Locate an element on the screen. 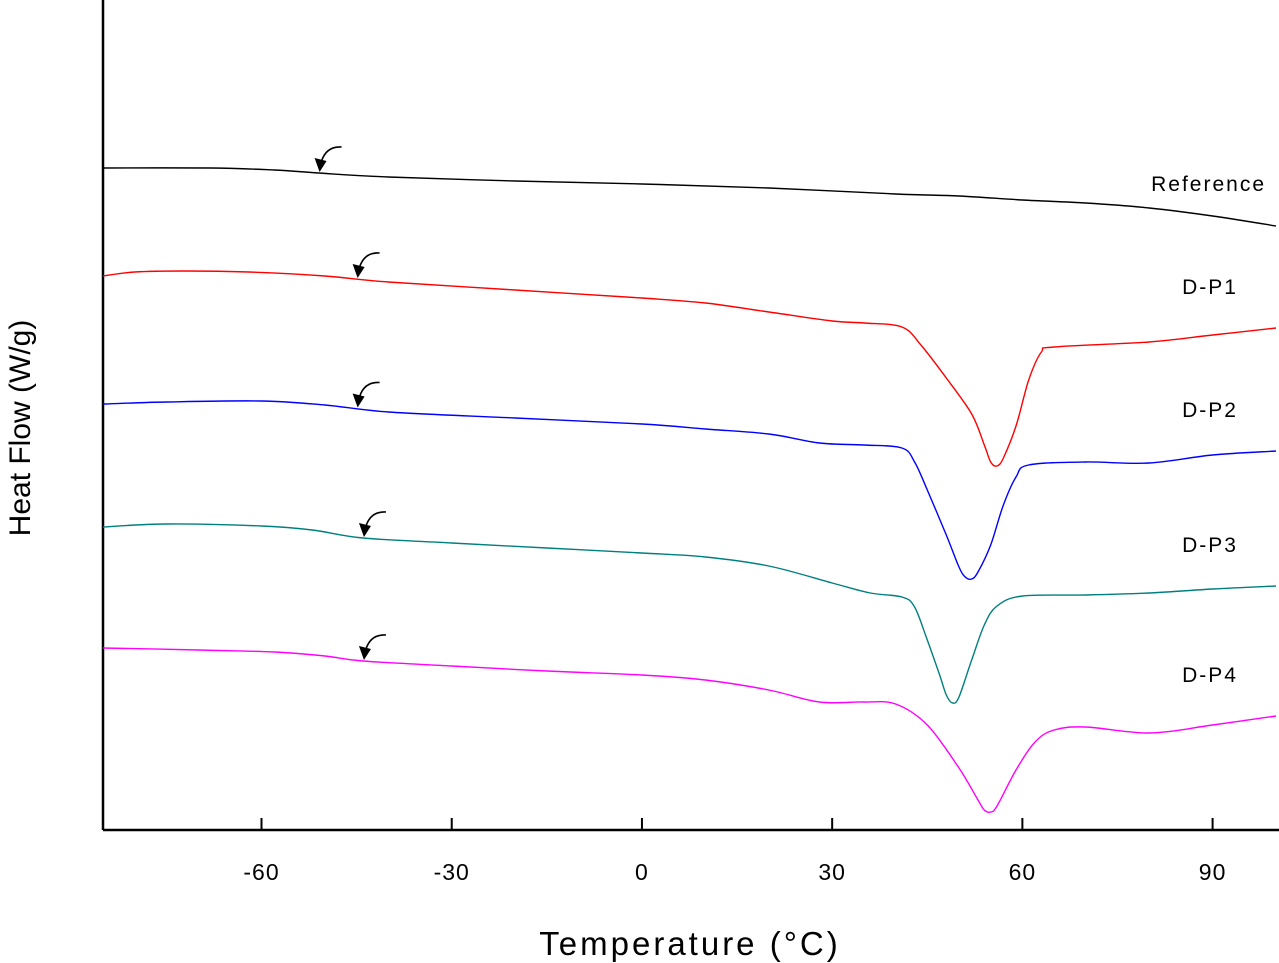 This screenshot has width=1279, height=963. series-label-d-p4: D-P4 is located at coordinates (1210, 675).